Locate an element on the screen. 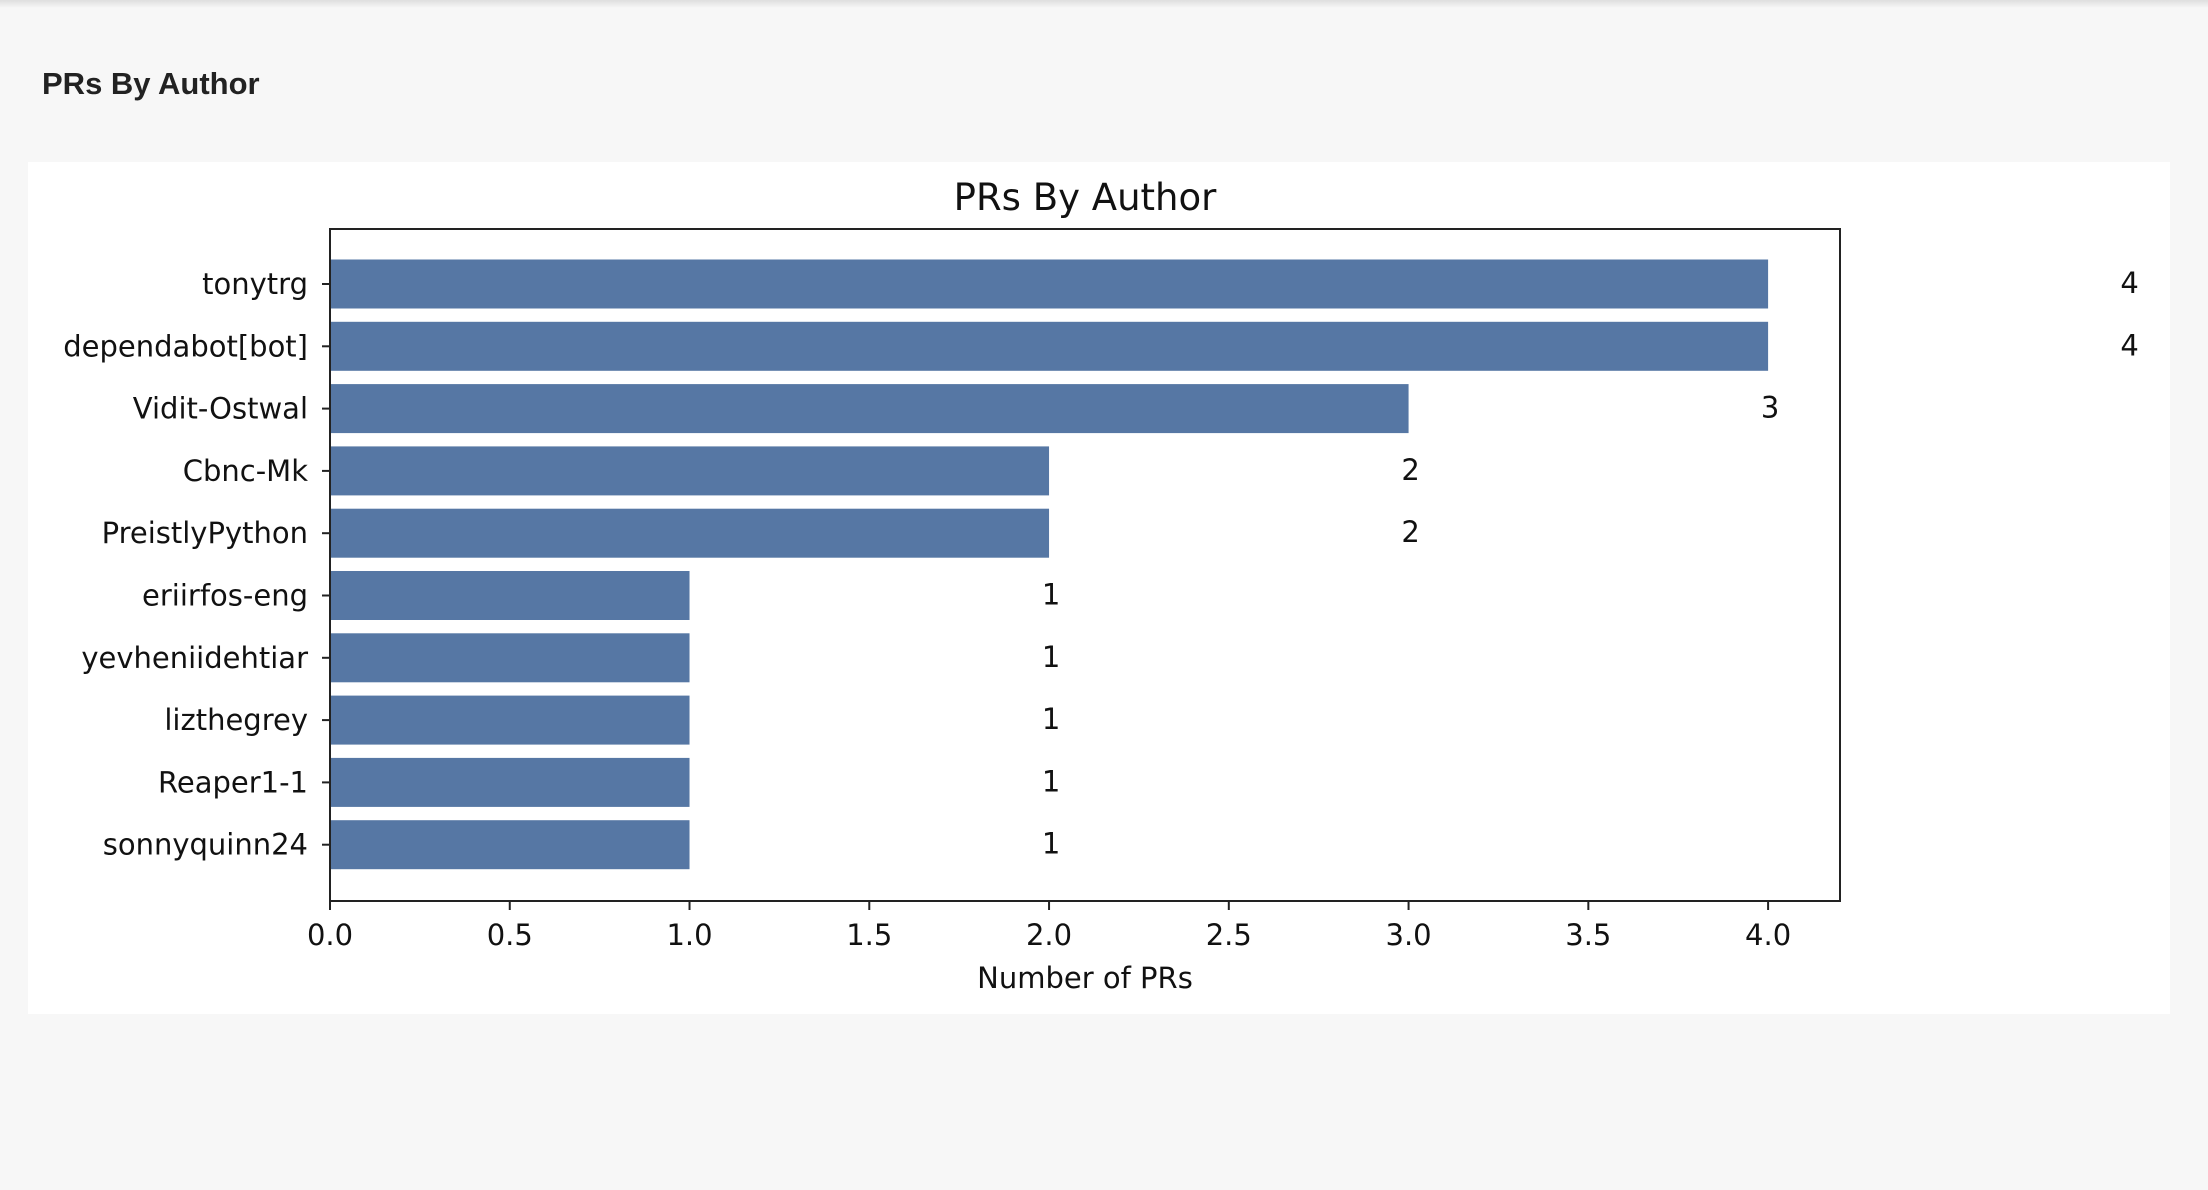 Image resolution: width=2208 pixels, height=1190 pixels. x-axis: 0.0 0.5 1.0 1.5 2.0 2.5 3.0 3.5 4.0 is located at coordinates (1049, 926).